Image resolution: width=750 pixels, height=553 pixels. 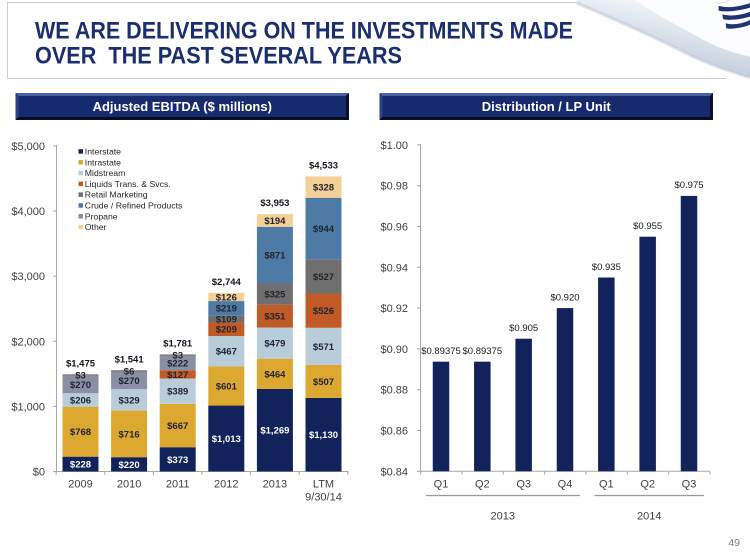 What do you see at coordinates (323, 277) in the screenshot?
I see `svg-text: $527` at bounding box center [323, 277].